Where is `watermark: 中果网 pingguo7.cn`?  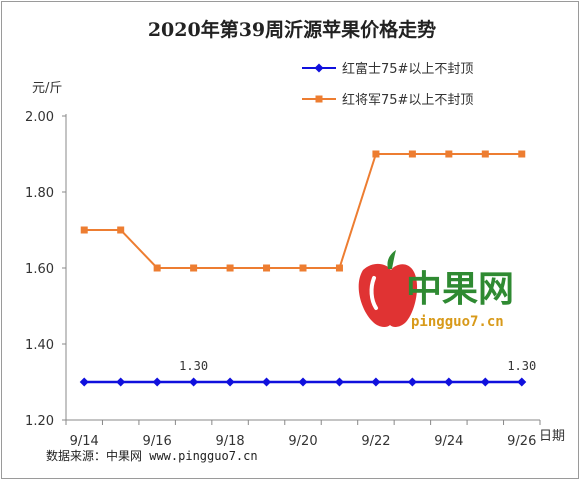 watermark: 中果网 pingguo7.cn is located at coordinates (436, 290).